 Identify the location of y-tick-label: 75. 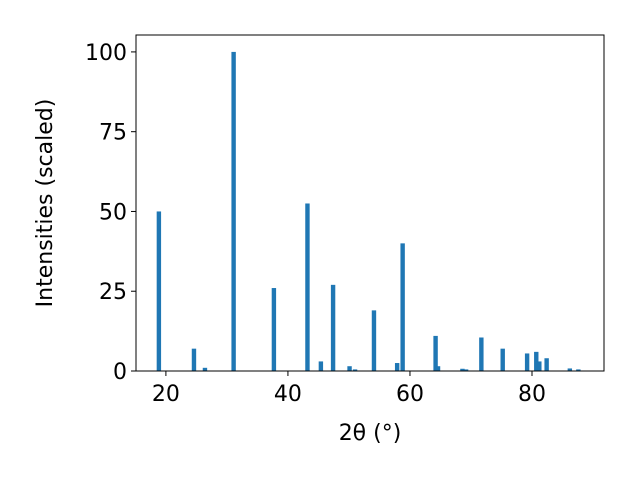
(113, 133).